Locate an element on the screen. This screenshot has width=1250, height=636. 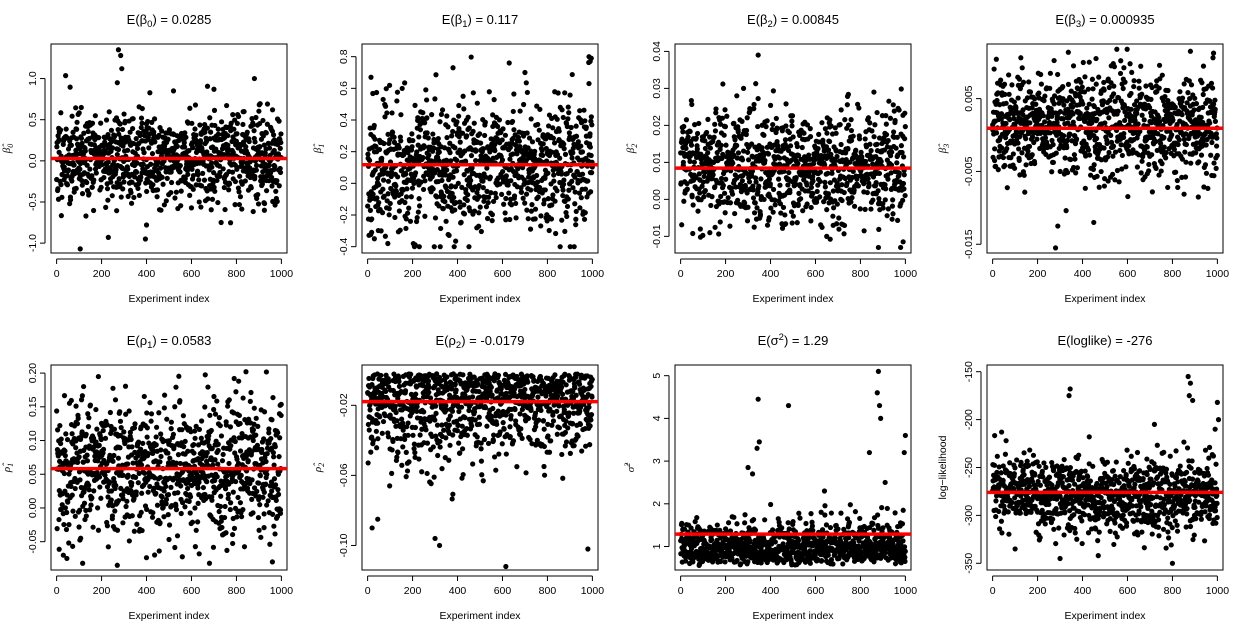
y-tick-label: 0.15 is located at coordinates (33, 406).